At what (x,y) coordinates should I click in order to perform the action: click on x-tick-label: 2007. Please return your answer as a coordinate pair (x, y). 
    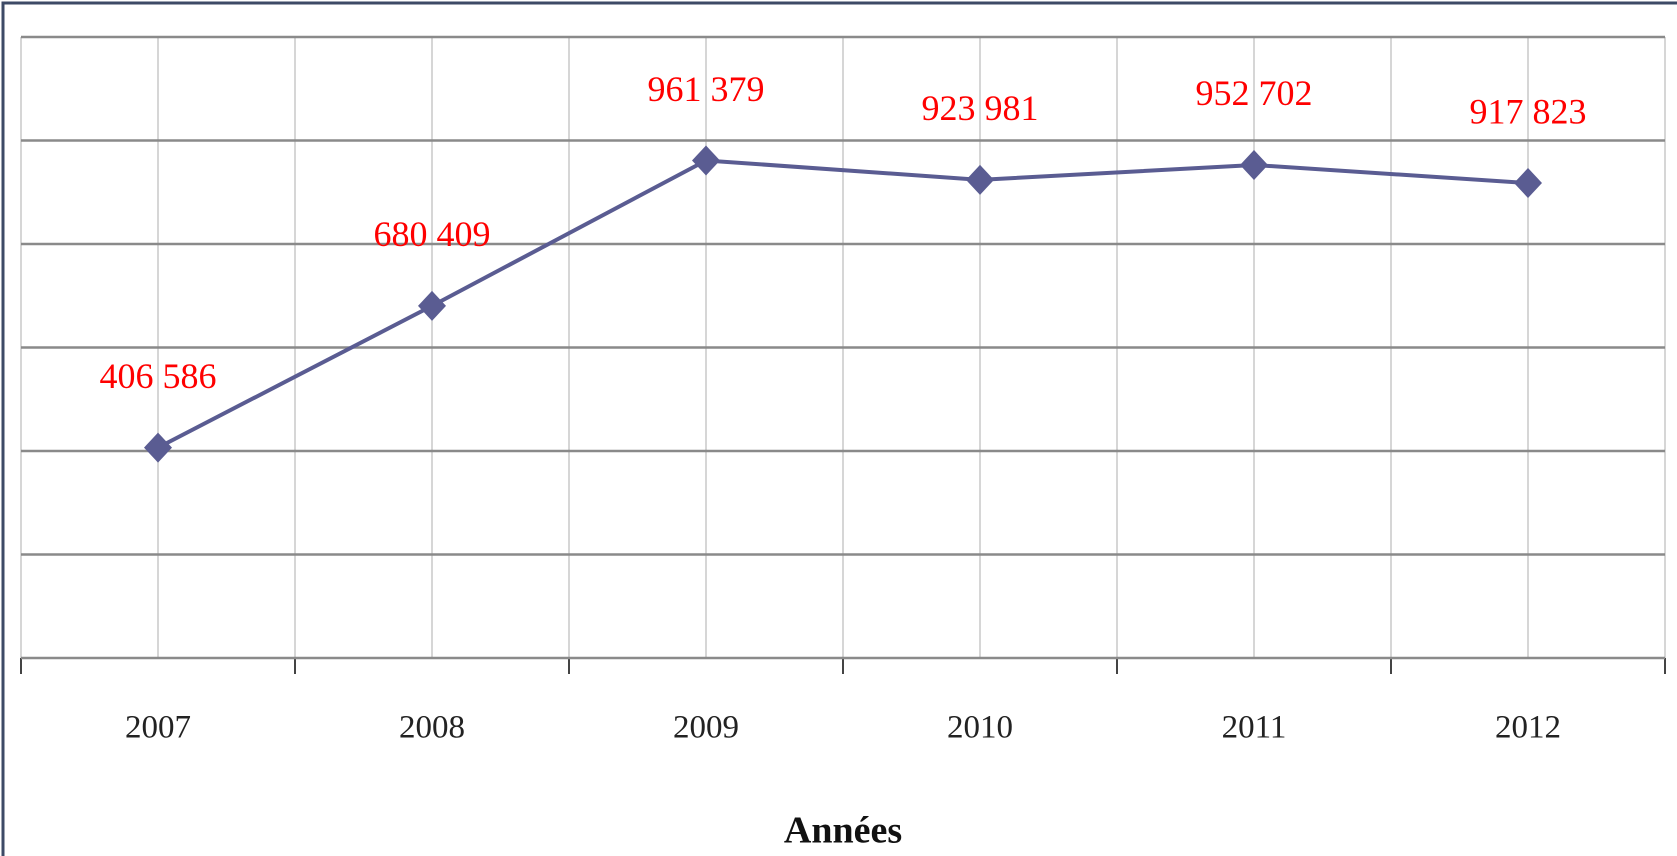
    Looking at the image, I should click on (158, 728).